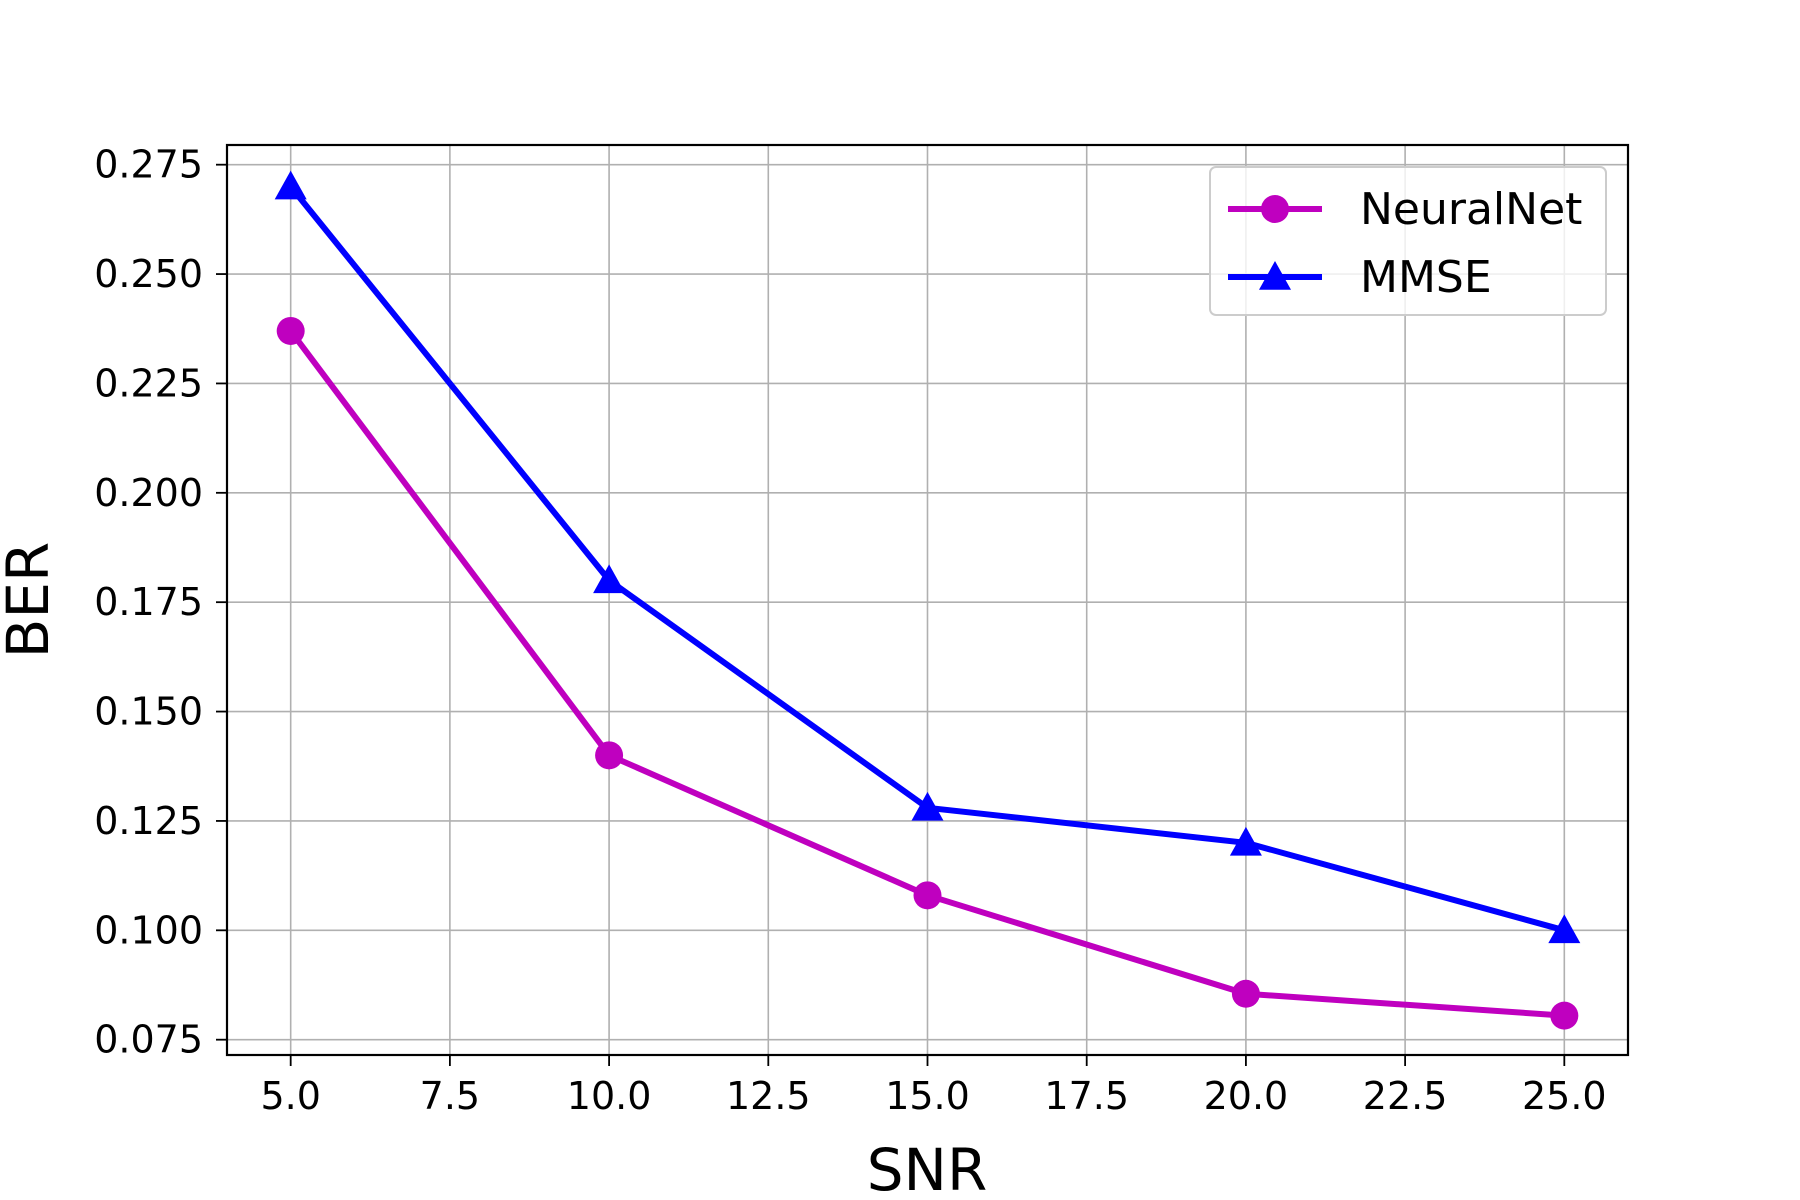 Image resolution: width=1800 pixels, height=1200 pixels. What do you see at coordinates (148, 1040) in the screenshot?
I see `y-tick-label: 0.075` at bounding box center [148, 1040].